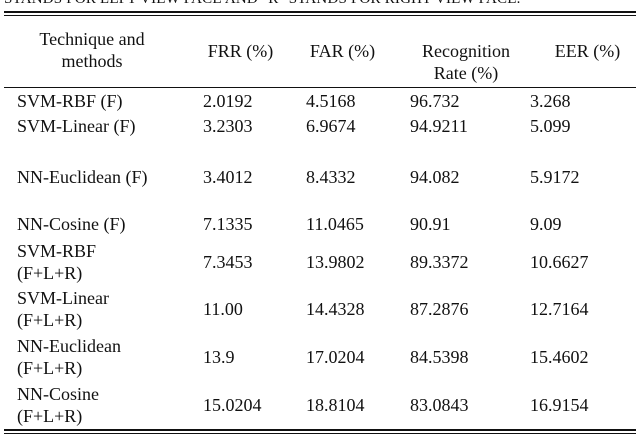 This screenshot has width=640, height=436. Describe the element at coordinates (342, 51) in the screenshot. I see `header-far: FAR (%)` at that location.